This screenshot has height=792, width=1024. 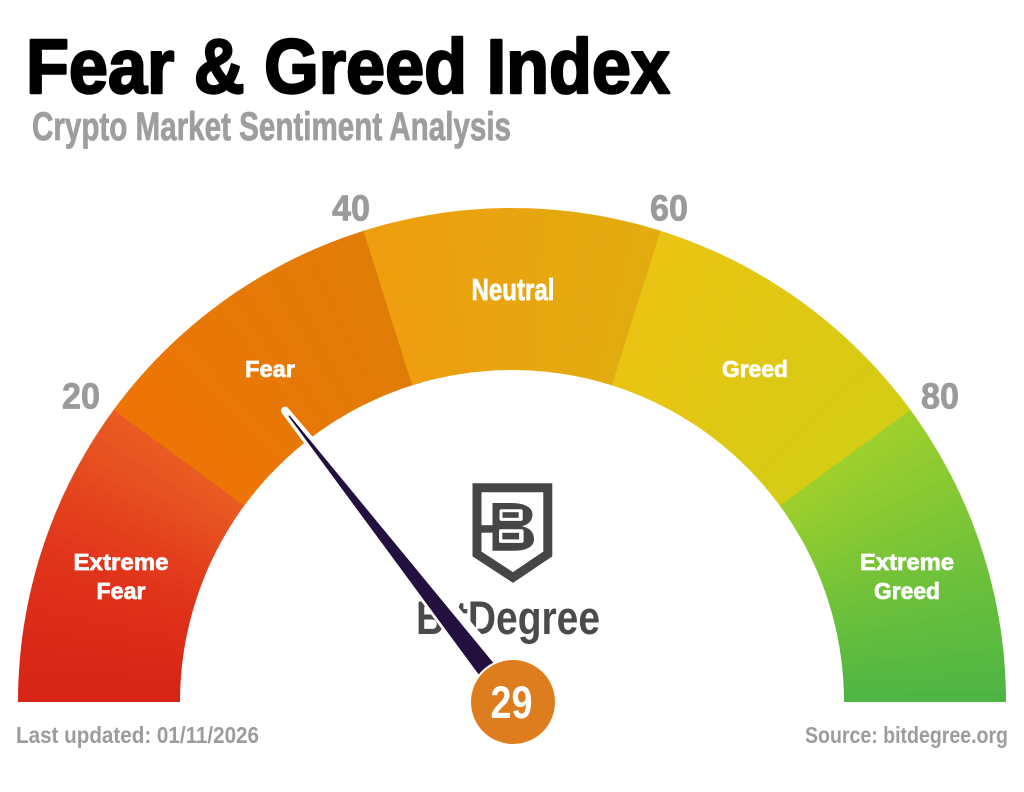 I want to click on svg-text: 80, so click(x=940, y=396).